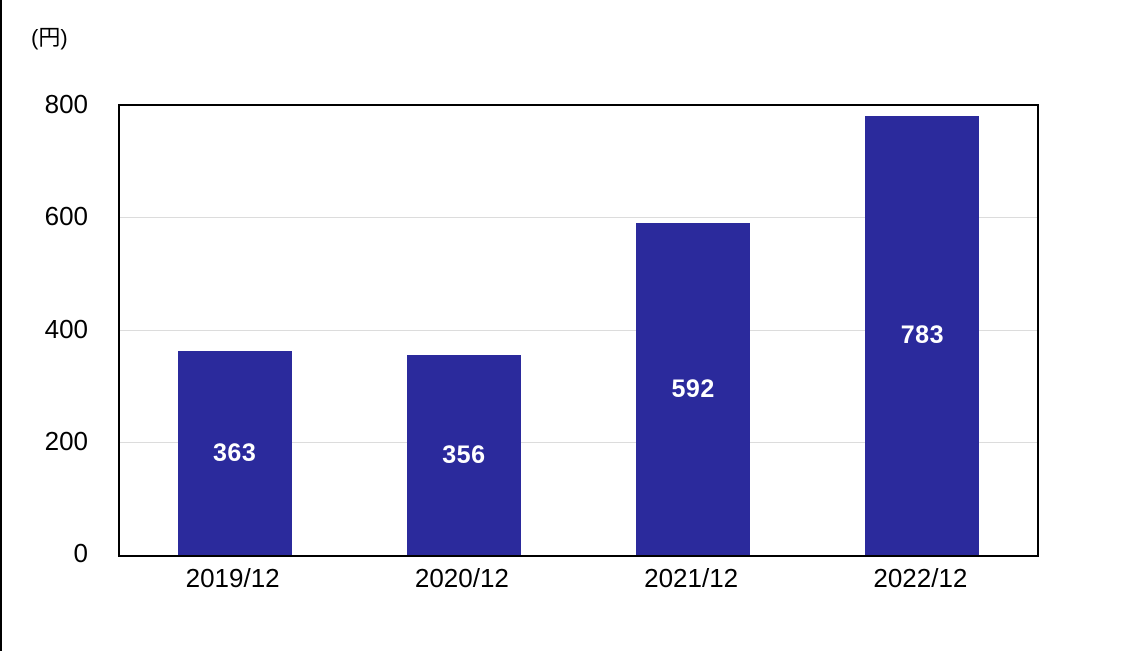 This screenshot has height=651, width=1135. Describe the element at coordinates (66, 329) in the screenshot. I see `y-tick-label: 400` at that location.